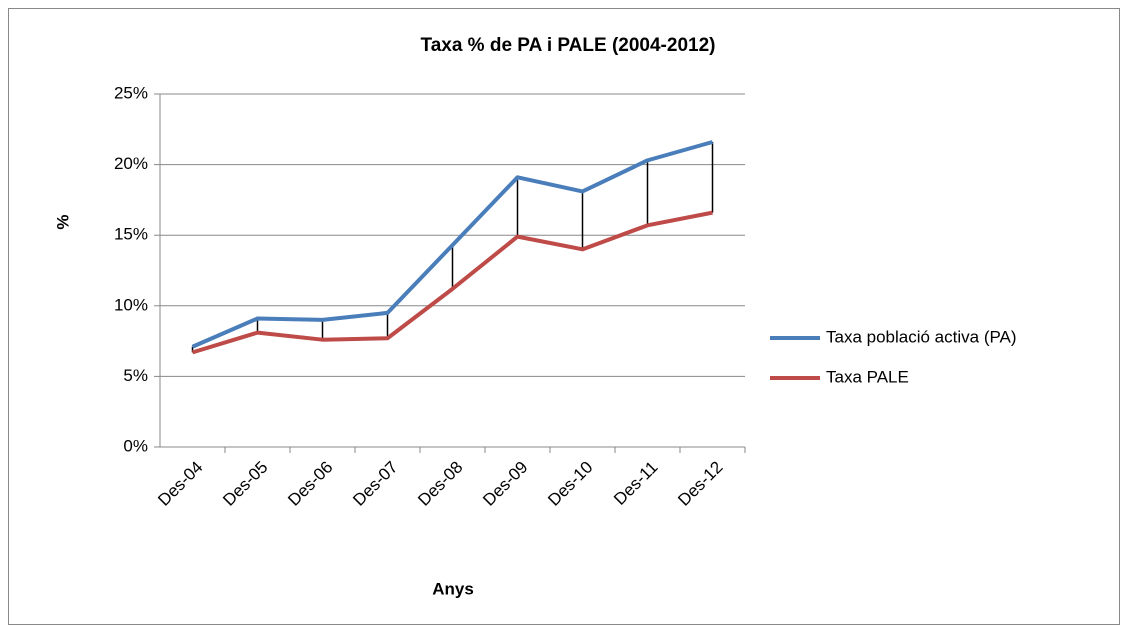  I want to click on y-tick-label: 20%, so click(131, 163).